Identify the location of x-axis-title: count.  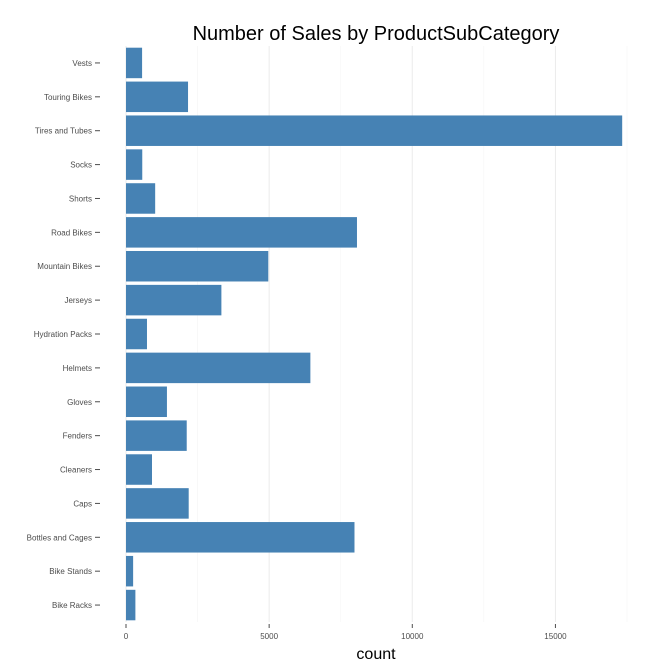
(376, 654).